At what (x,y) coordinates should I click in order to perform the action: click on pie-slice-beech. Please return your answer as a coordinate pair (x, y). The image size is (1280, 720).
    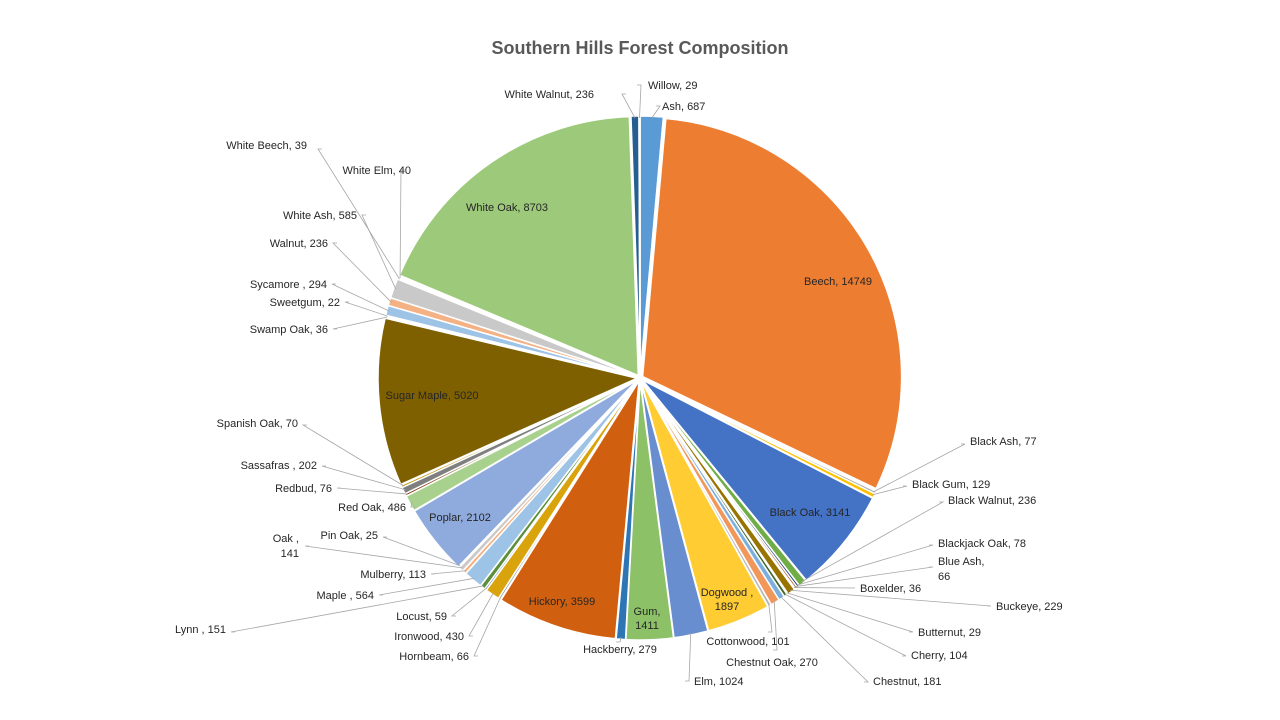
    Looking at the image, I should click on (772, 303).